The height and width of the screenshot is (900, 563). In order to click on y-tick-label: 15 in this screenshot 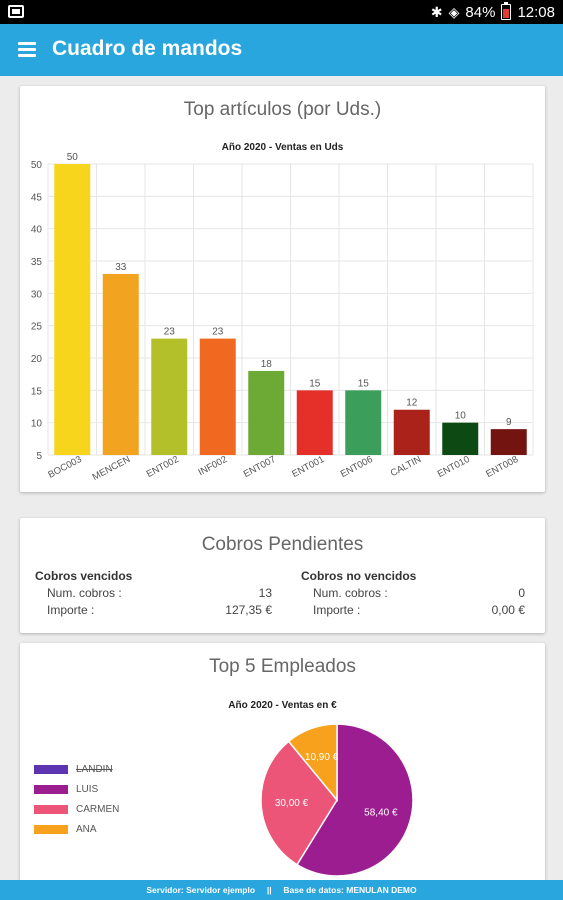, I will do `click(37, 391)`.